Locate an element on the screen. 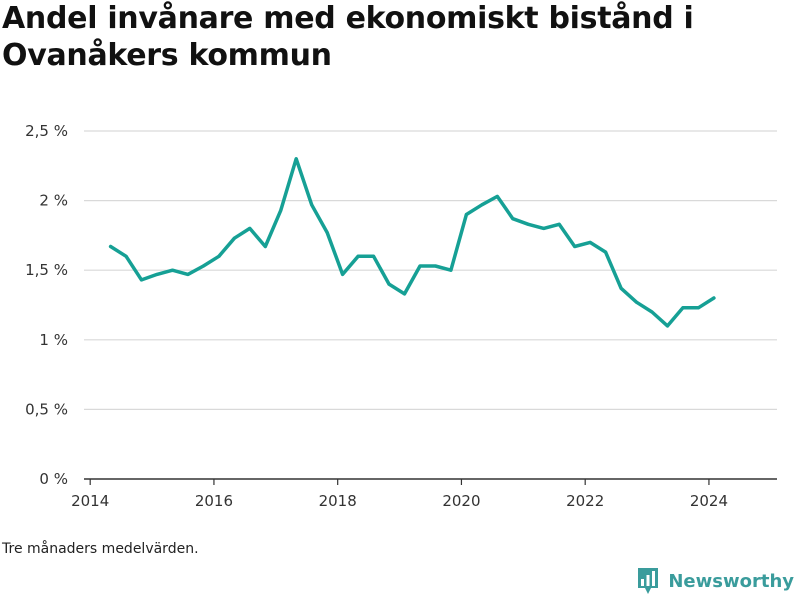  chart-note: Tre månaders medelvärden. is located at coordinates (100, 549).